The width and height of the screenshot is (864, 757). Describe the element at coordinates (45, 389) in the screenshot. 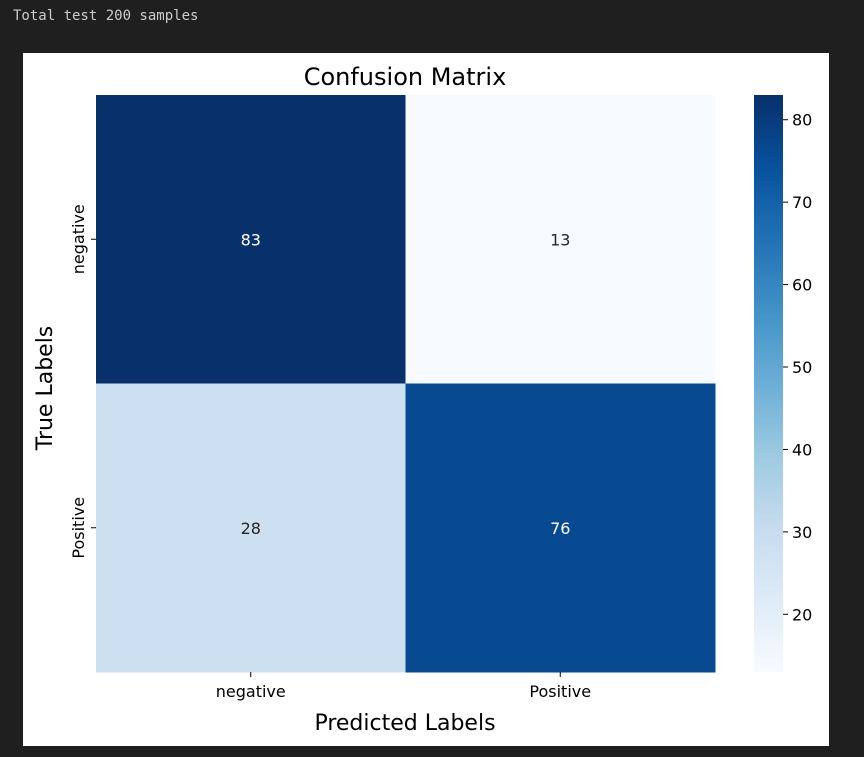

I see `y-axis-label: True Labels` at that location.